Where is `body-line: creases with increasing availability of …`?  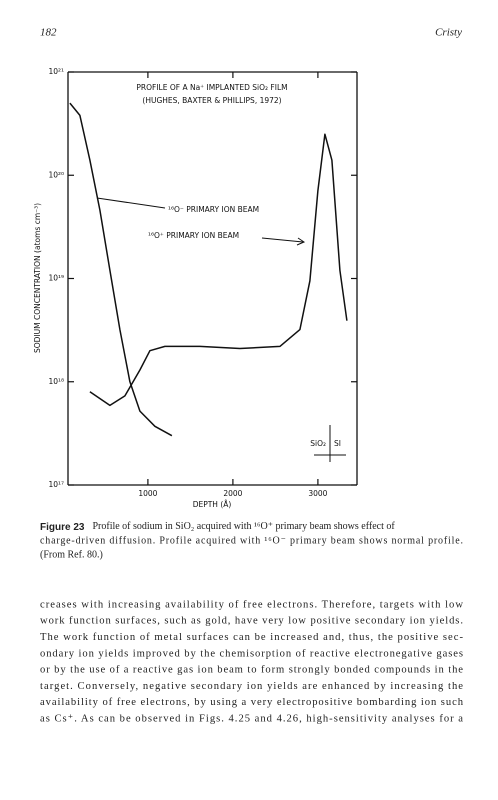 body-line: creases with increasing availability of … is located at coordinates (251, 604).